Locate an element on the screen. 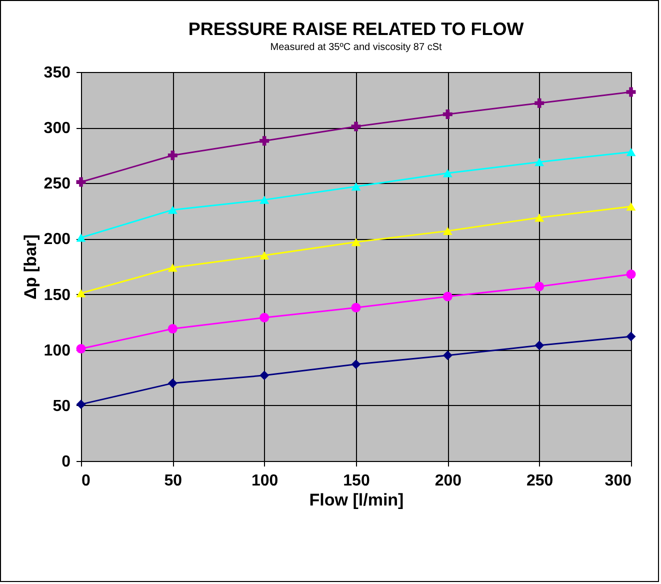  chart-subtitle: Measured at 35ºC and viscosity 87 cSt is located at coordinates (356, 47).